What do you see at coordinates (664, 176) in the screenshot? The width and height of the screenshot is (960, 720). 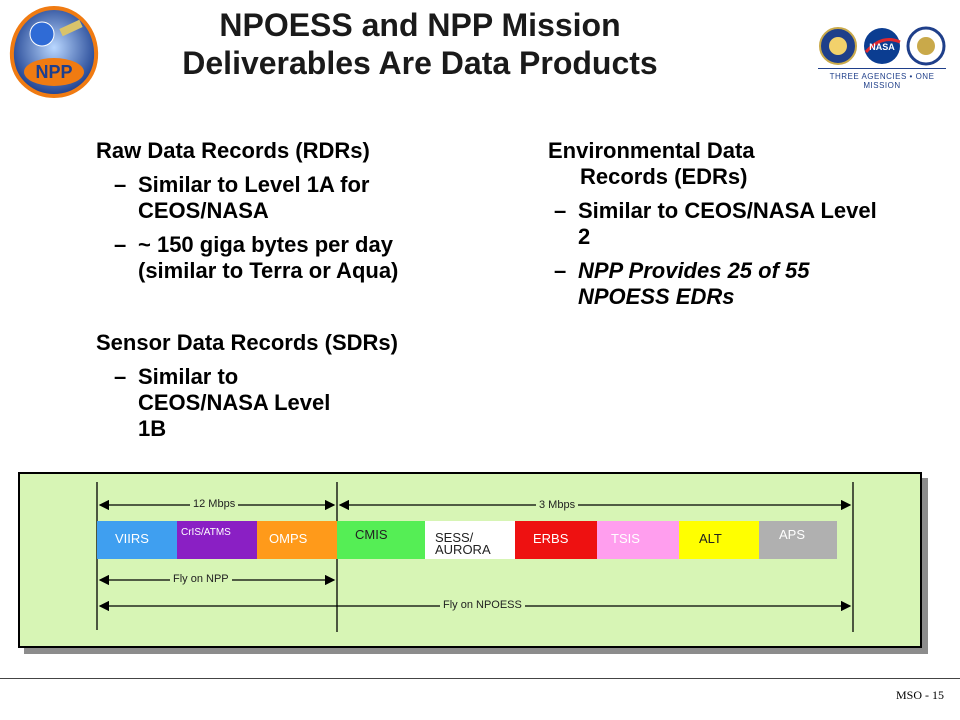 I see `edr-heading-2: Records (EDRs)` at bounding box center [664, 176].